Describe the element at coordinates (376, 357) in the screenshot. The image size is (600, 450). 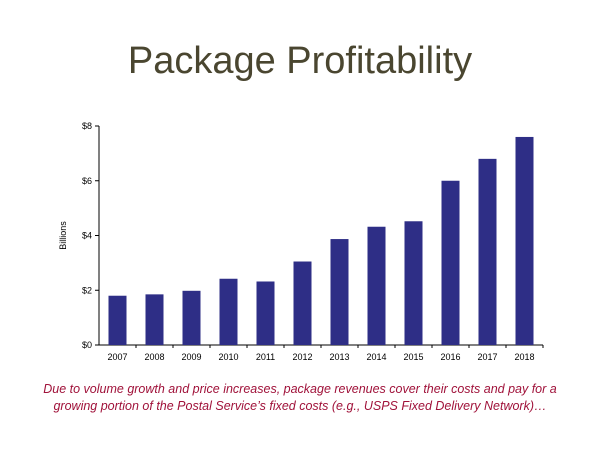
I see `x-tick-label: 2014` at that location.